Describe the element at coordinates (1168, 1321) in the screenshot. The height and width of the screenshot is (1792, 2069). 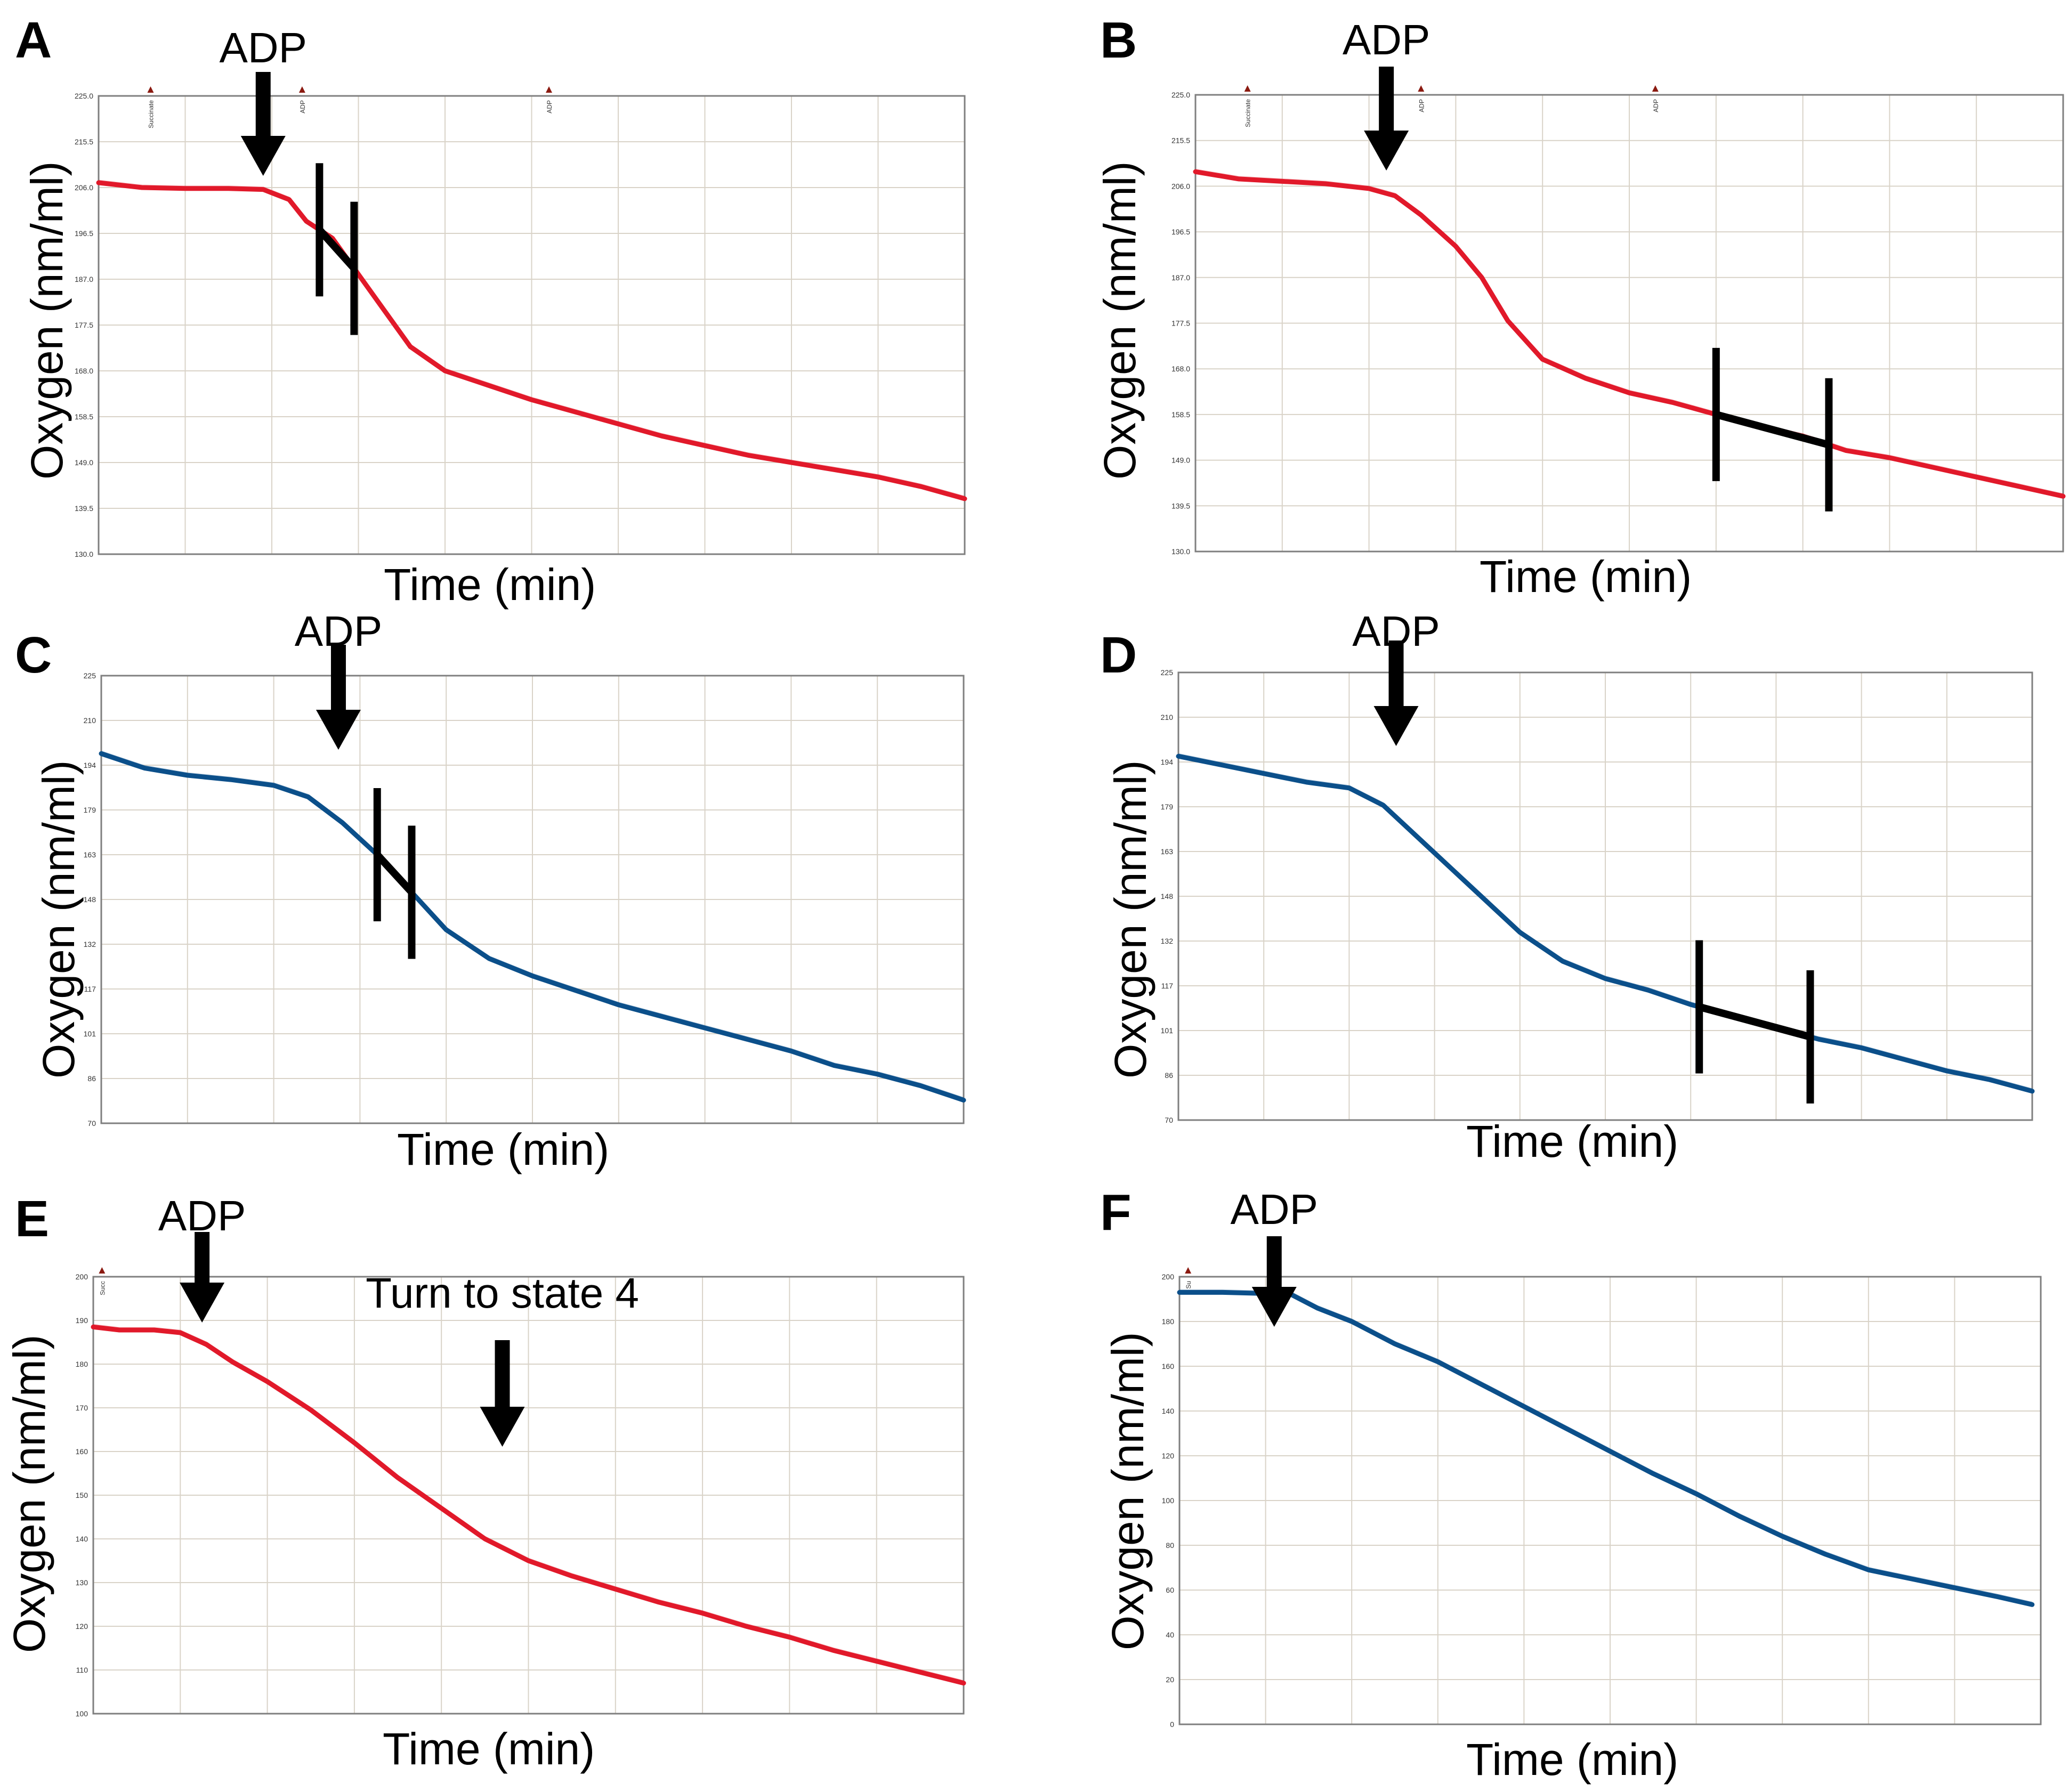
I see `y-tick-label: 180` at that location.